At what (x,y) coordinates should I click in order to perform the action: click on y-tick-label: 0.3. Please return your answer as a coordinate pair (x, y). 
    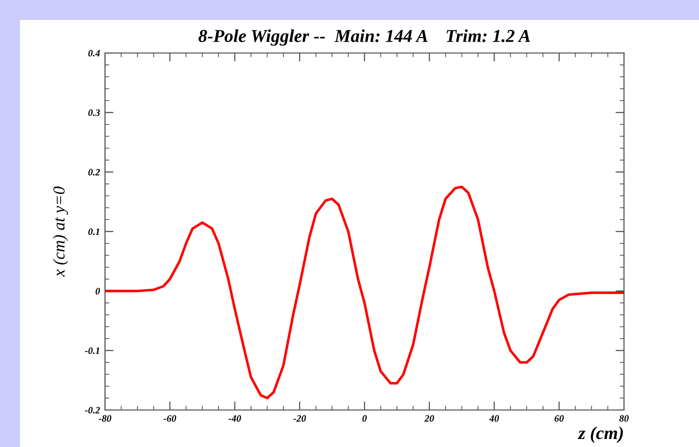
    Looking at the image, I should click on (94, 112).